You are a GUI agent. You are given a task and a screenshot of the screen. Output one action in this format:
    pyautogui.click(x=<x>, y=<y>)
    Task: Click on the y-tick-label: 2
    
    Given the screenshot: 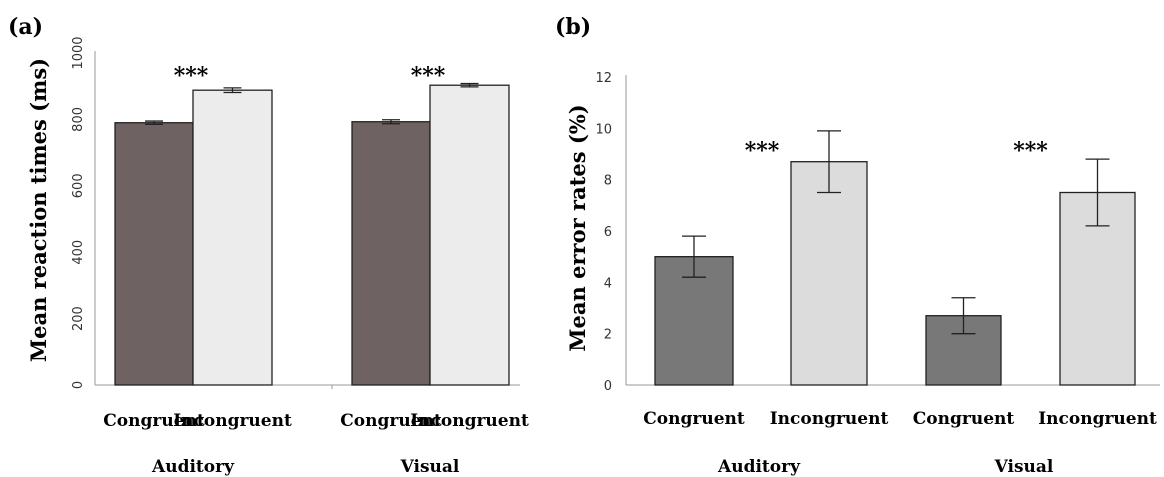 What is the action you would take?
    pyautogui.click(x=608, y=335)
    